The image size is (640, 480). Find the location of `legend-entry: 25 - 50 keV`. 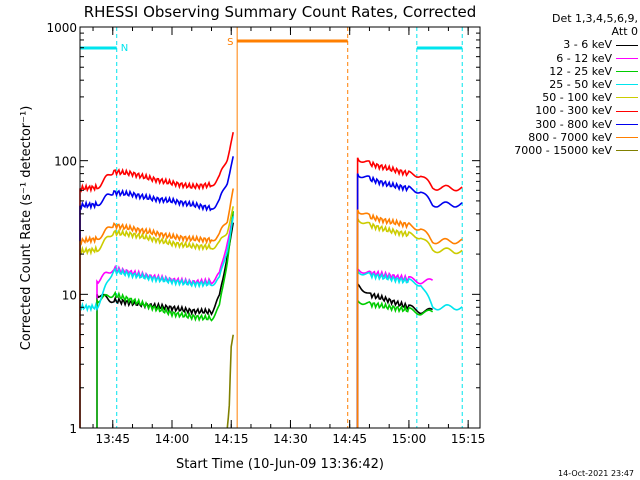

legend-entry: 25 - 50 keV is located at coordinates (559, 84).